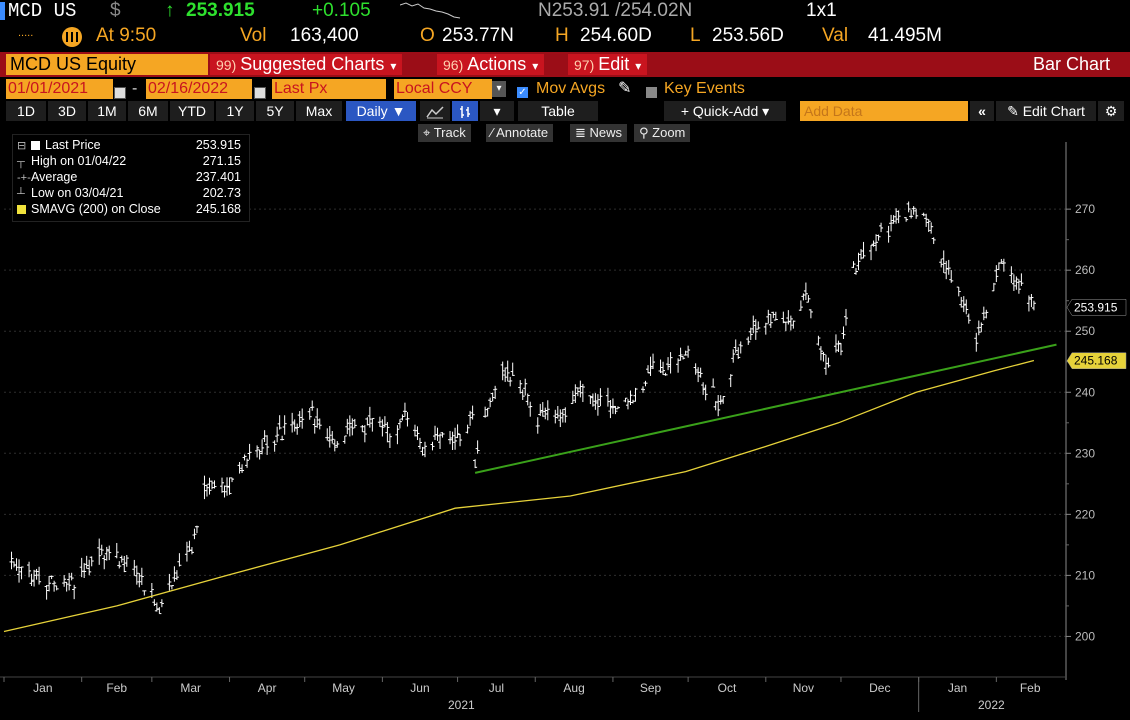 Image resolution: width=1130 pixels, height=720 pixels. What do you see at coordinates (107, 64) in the screenshot?
I see `security-field: MCD US Equity` at bounding box center [107, 64].